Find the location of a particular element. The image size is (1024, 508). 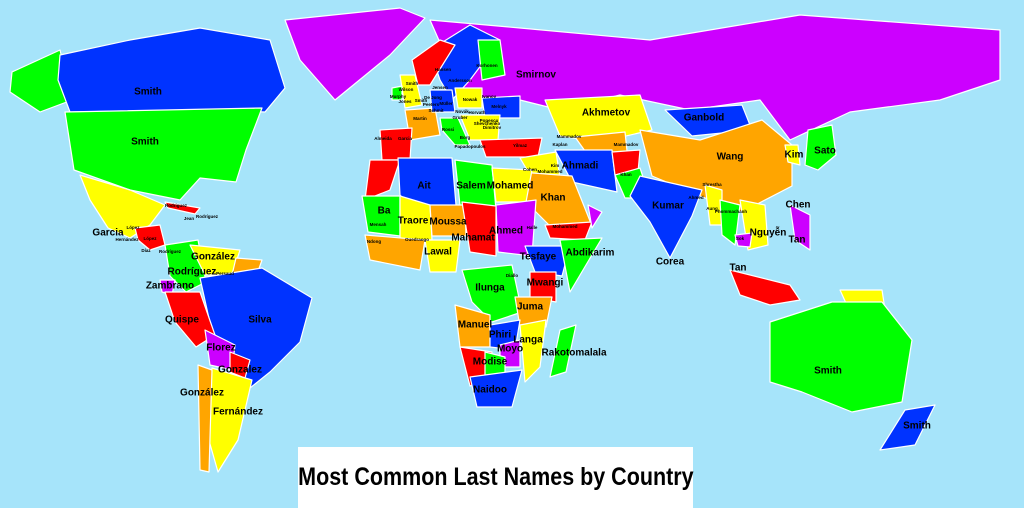

country-australia is located at coordinates (841, 357).